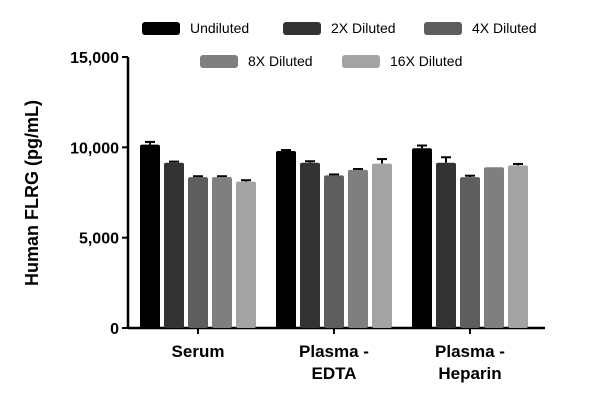  I want to click on legend-label: Undiluted, so click(219, 28).